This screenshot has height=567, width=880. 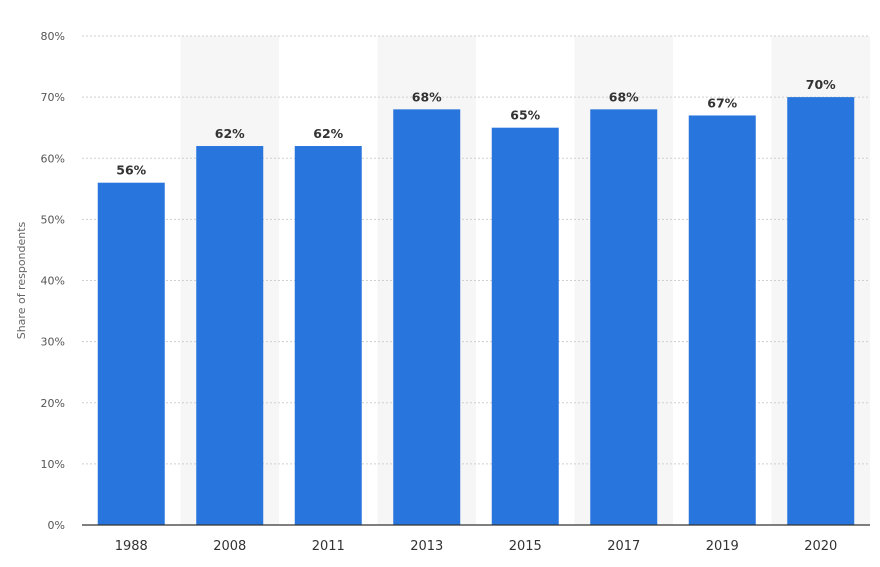 What do you see at coordinates (131, 353) in the screenshot?
I see `bar-1988` at bounding box center [131, 353].